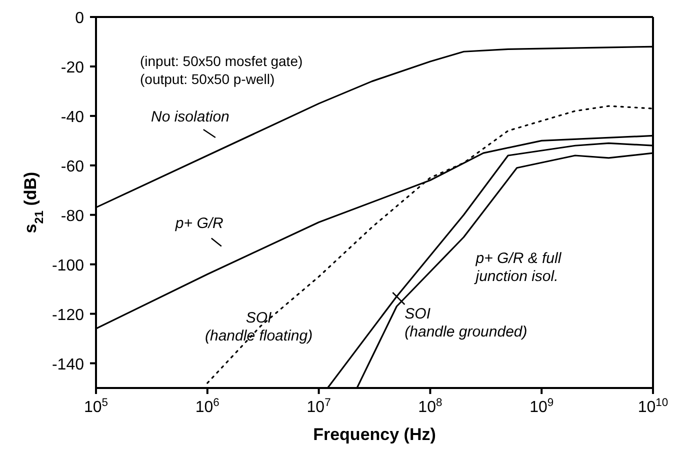 The height and width of the screenshot is (463, 676). I want to click on y-tick-label: -60, so click(72, 167).